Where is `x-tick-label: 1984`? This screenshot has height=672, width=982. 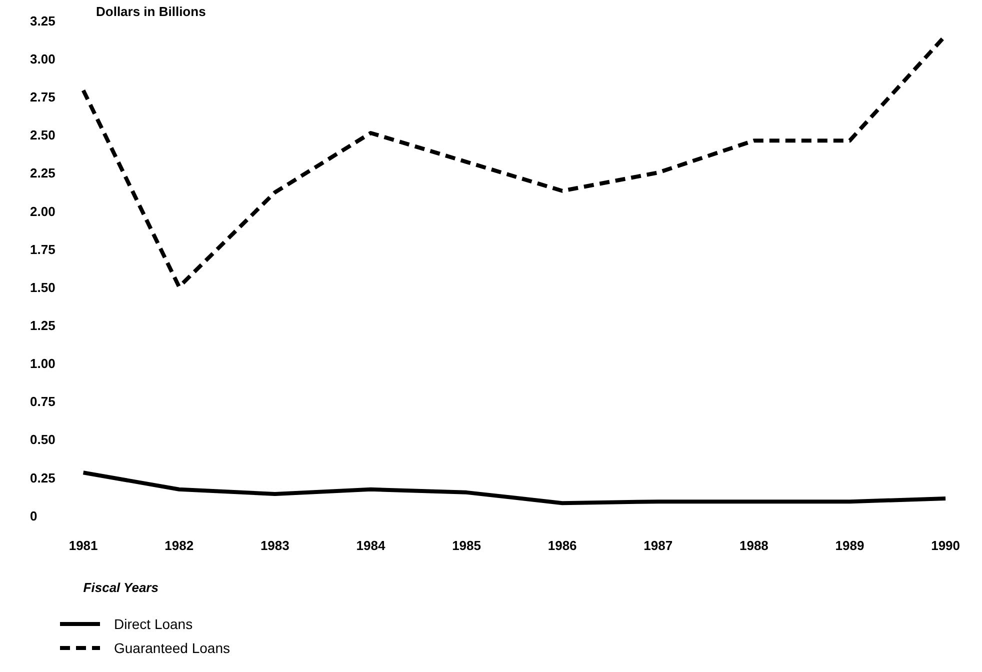
x-tick-label: 1984 is located at coordinates (371, 546).